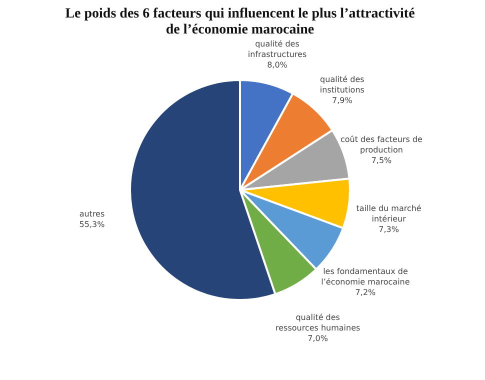 This screenshot has height=380, width=485. What do you see at coordinates (318, 339) in the screenshot?
I see `data-label: 7,0%` at bounding box center [318, 339].